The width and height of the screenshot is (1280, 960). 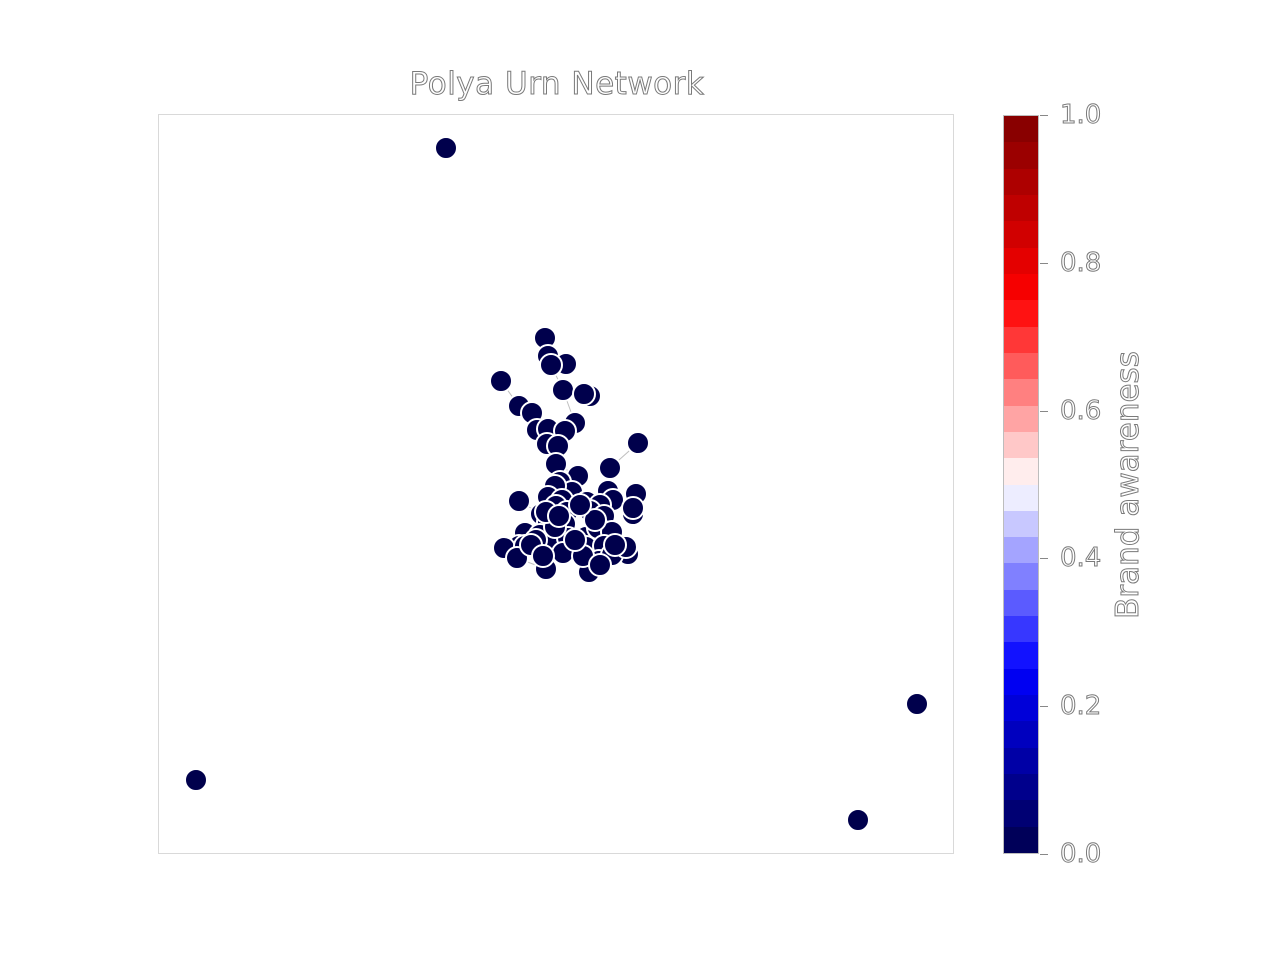 What do you see at coordinates (1080, 115) in the screenshot?
I see `colorbar-tick-label: 1.0` at bounding box center [1080, 115].